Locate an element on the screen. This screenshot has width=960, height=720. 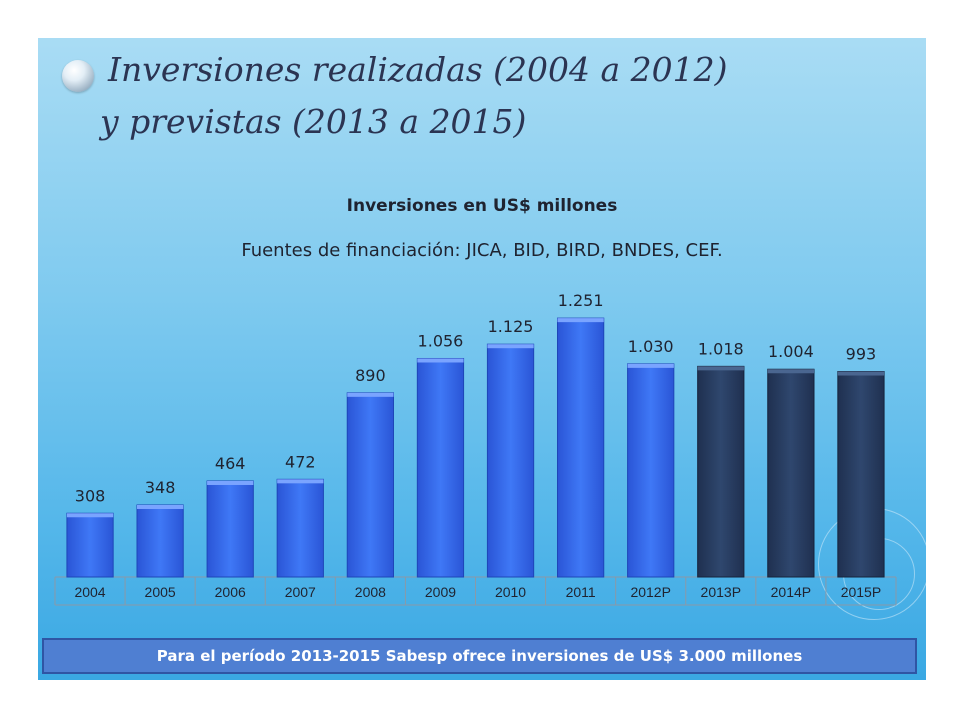
bar-2014P is located at coordinates (791, 473).